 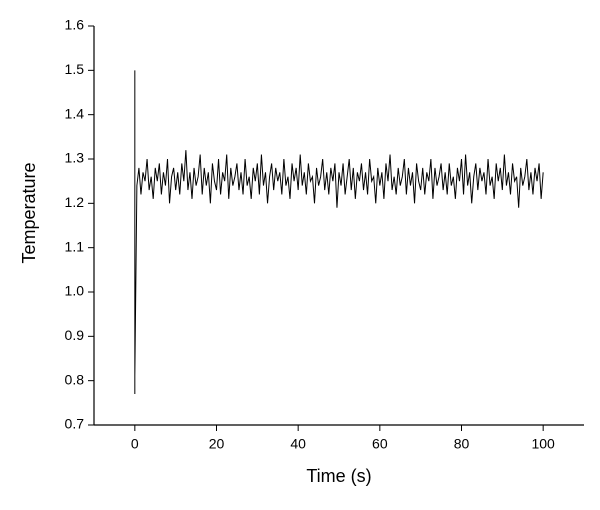 I want to click on y-tick-label: 0.9, so click(x=75, y=335).